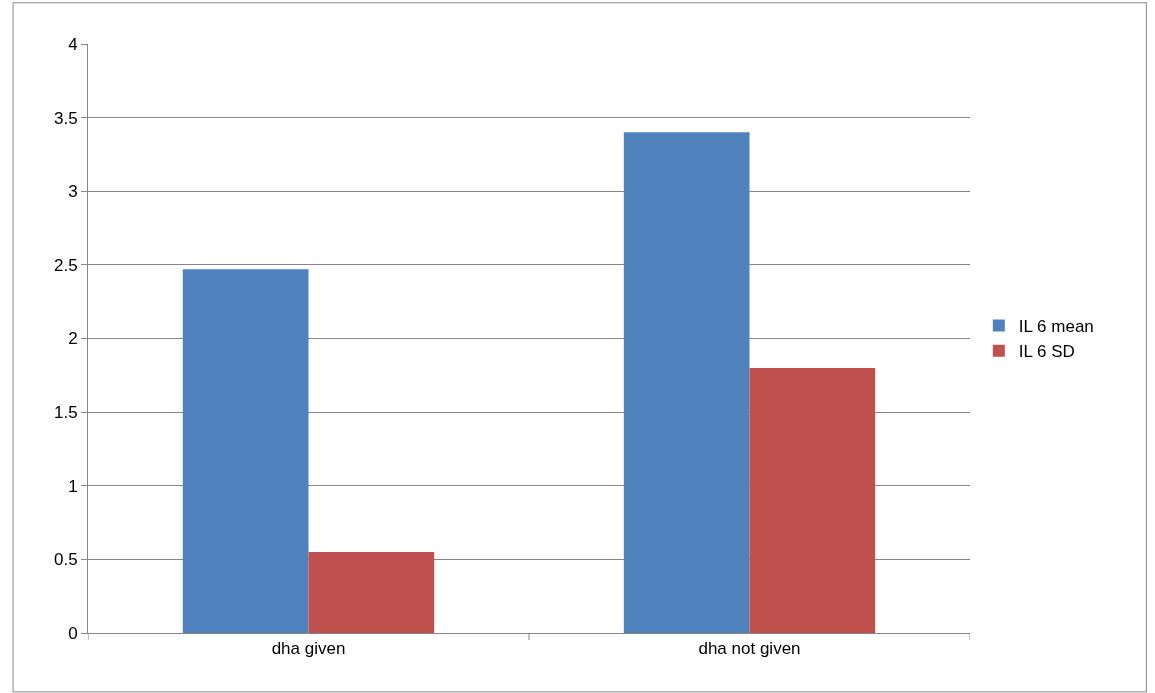 The height and width of the screenshot is (693, 1155). Describe the element at coordinates (65, 560) in the screenshot. I see `y-tick-label: 0.5` at that location.